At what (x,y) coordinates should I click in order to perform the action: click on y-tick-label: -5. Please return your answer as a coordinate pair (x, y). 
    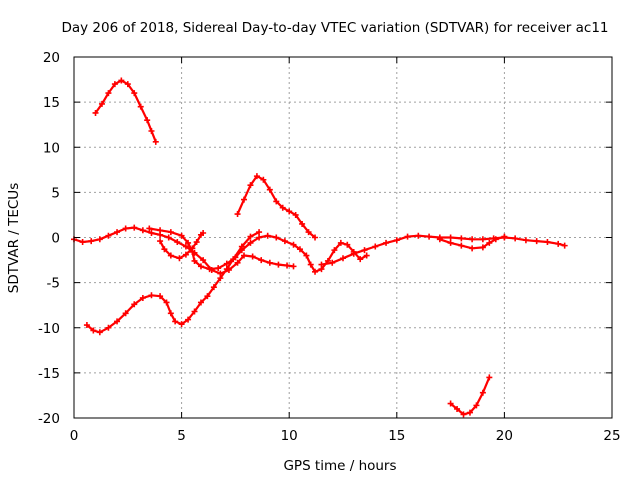
    Looking at the image, I should click on (53, 284).